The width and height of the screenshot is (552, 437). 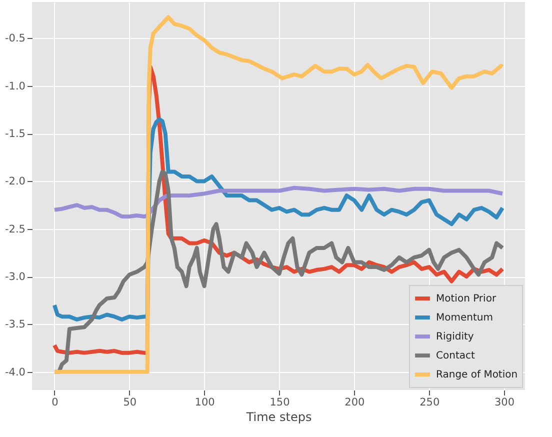 What do you see at coordinates (15, 277) in the screenshot?
I see `y-tick-label: -3.0` at bounding box center [15, 277].